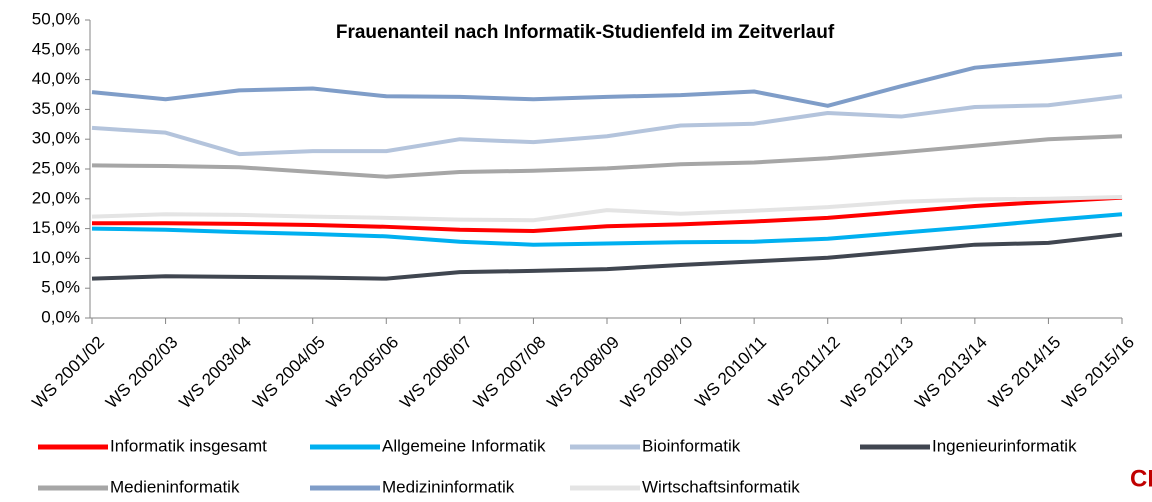 Image resolution: width=1152 pixels, height=502 pixels. Describe the element at coordinates (363, 373) in the screenshot. I see `x-tick-label: WS 2005/06` at that location.